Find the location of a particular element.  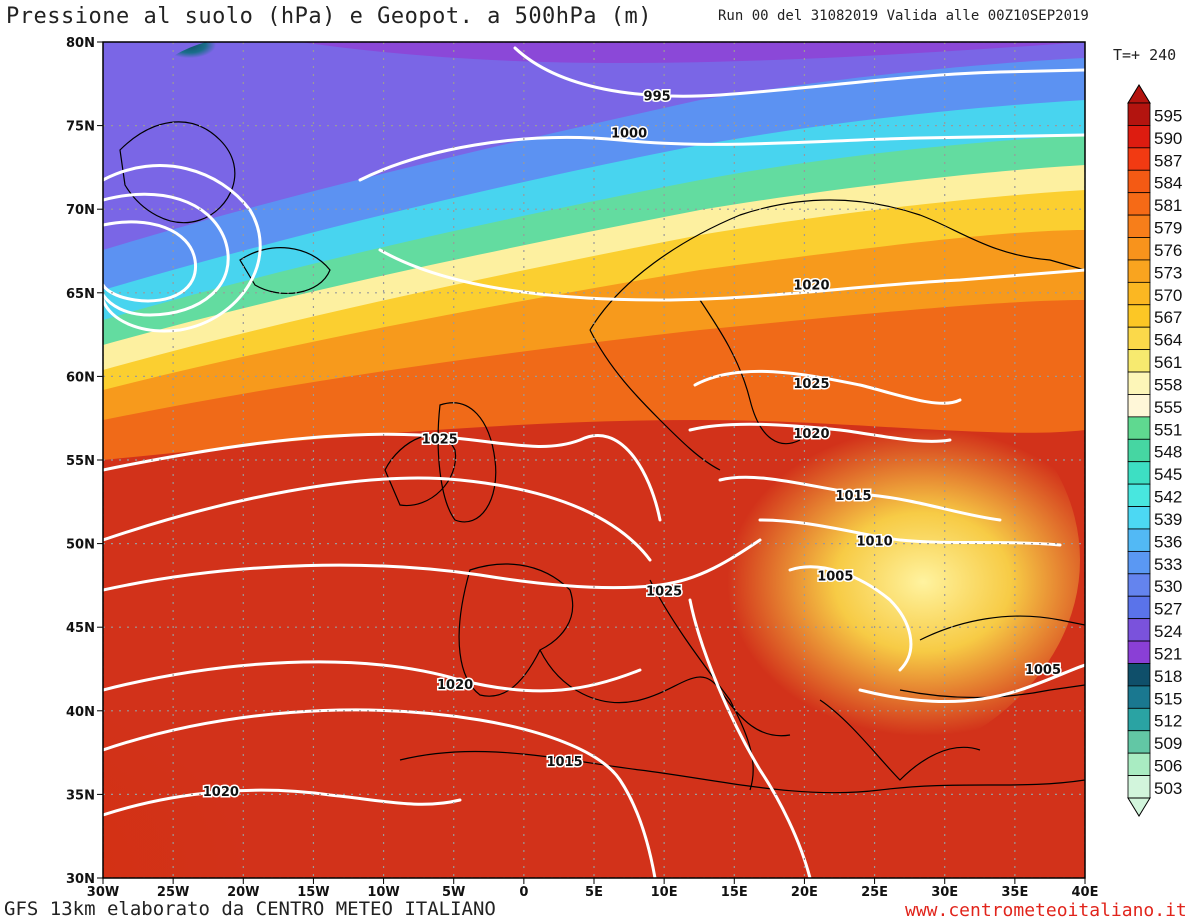

y-tick-label: 35N is located at coordinates (80, 795).